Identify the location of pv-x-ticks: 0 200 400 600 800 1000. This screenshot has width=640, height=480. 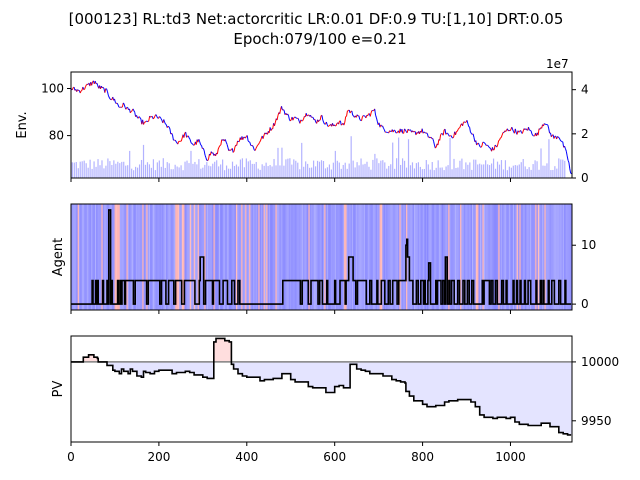
(296, 453).